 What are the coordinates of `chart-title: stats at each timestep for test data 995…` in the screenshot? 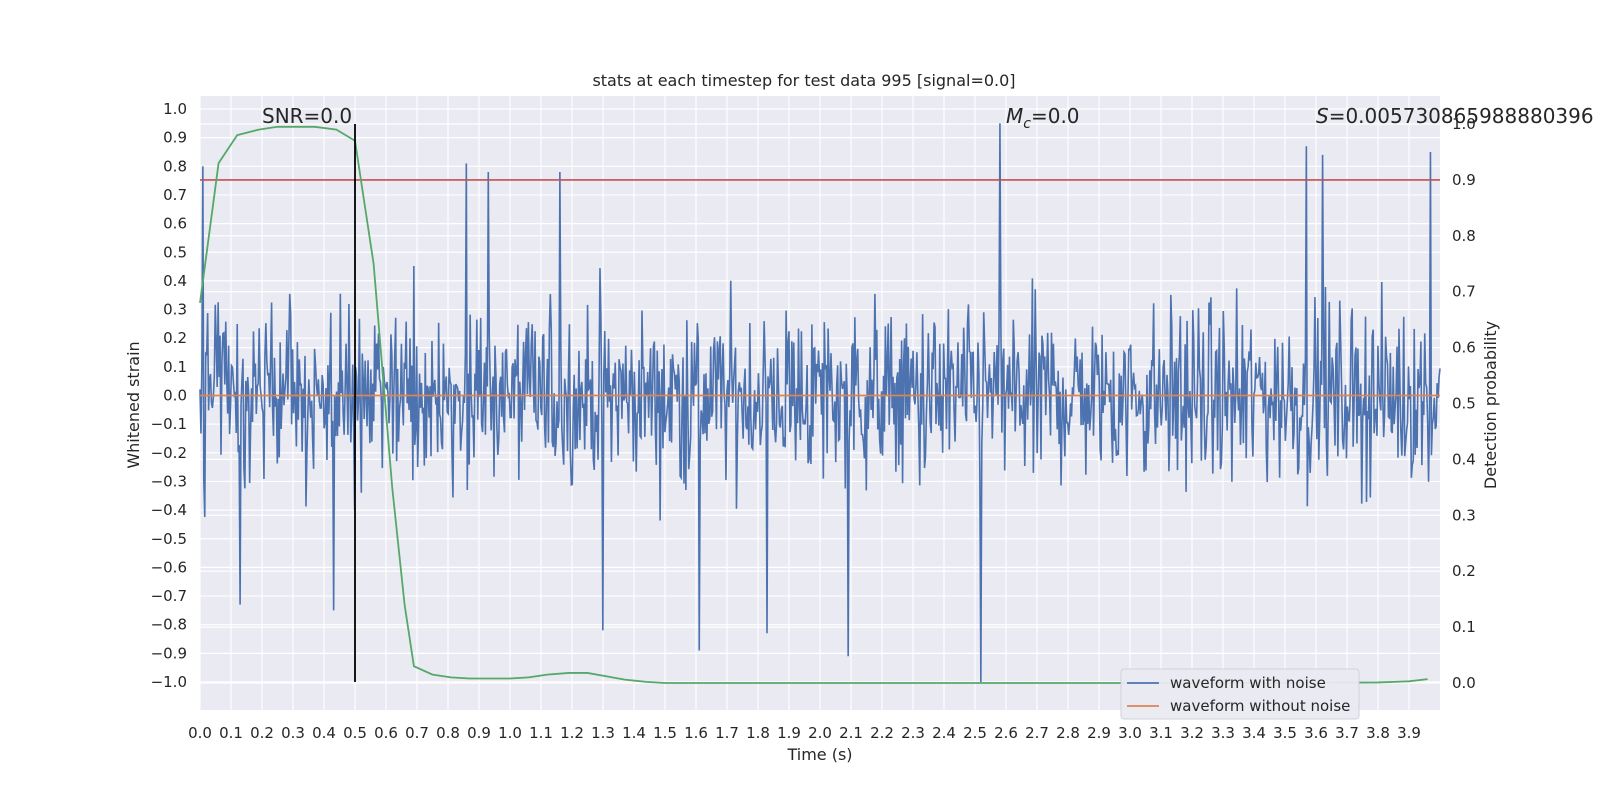 It's located at (803, 80).